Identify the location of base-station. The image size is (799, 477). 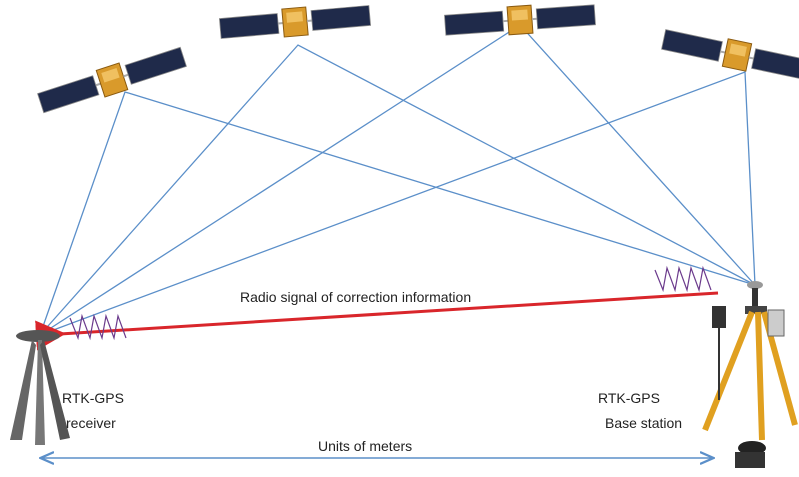
(750, 374).